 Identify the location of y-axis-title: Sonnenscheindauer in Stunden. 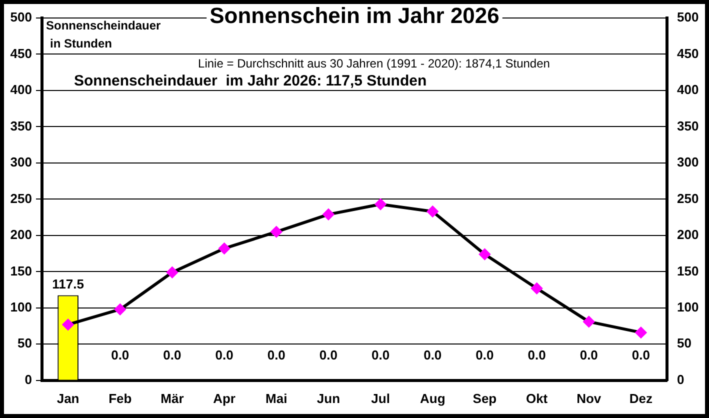
(104, 34).